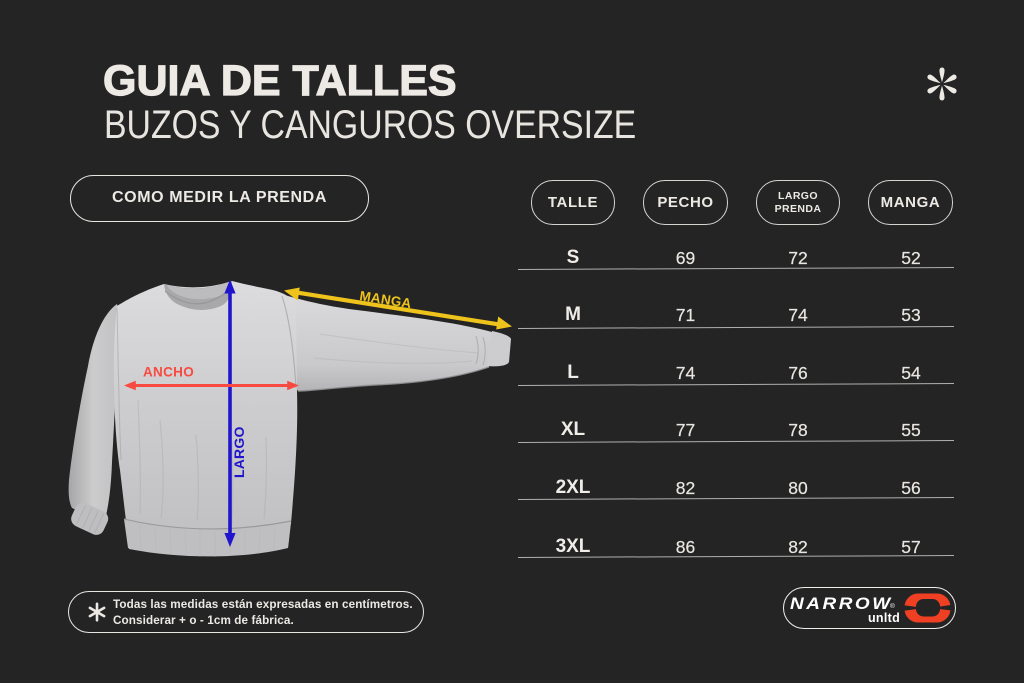  Describe the element at coordinates (168, 372) in the screenshot. I see `svg-text: ANCHO` at that location.